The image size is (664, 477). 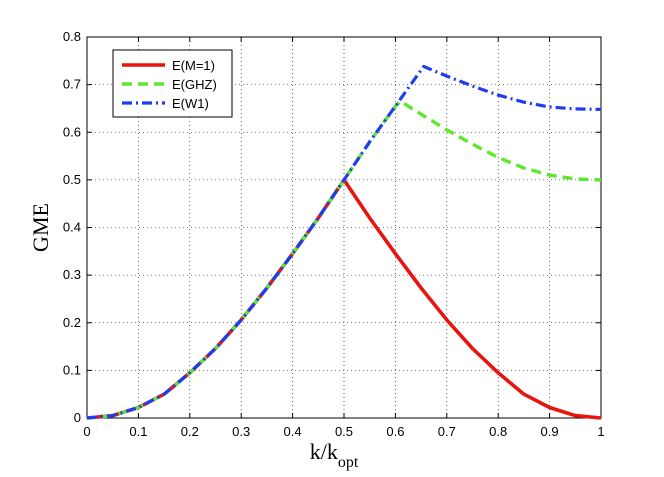 I want to click on x-tick-label: 0.4, so click(x=293, y=431).